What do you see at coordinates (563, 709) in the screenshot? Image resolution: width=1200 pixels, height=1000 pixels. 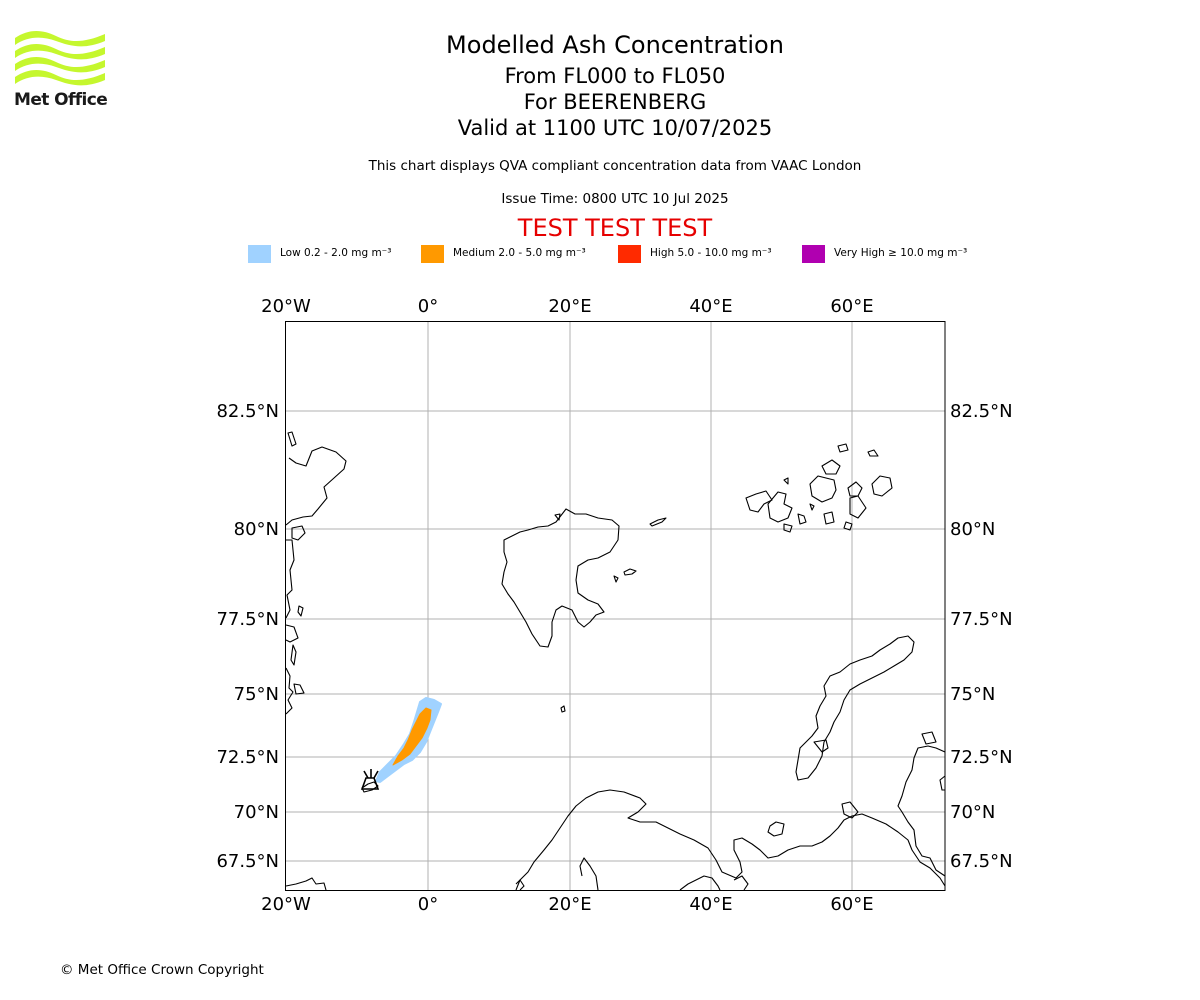 I see `coast-bear-island` at bounding box center [563, 709].